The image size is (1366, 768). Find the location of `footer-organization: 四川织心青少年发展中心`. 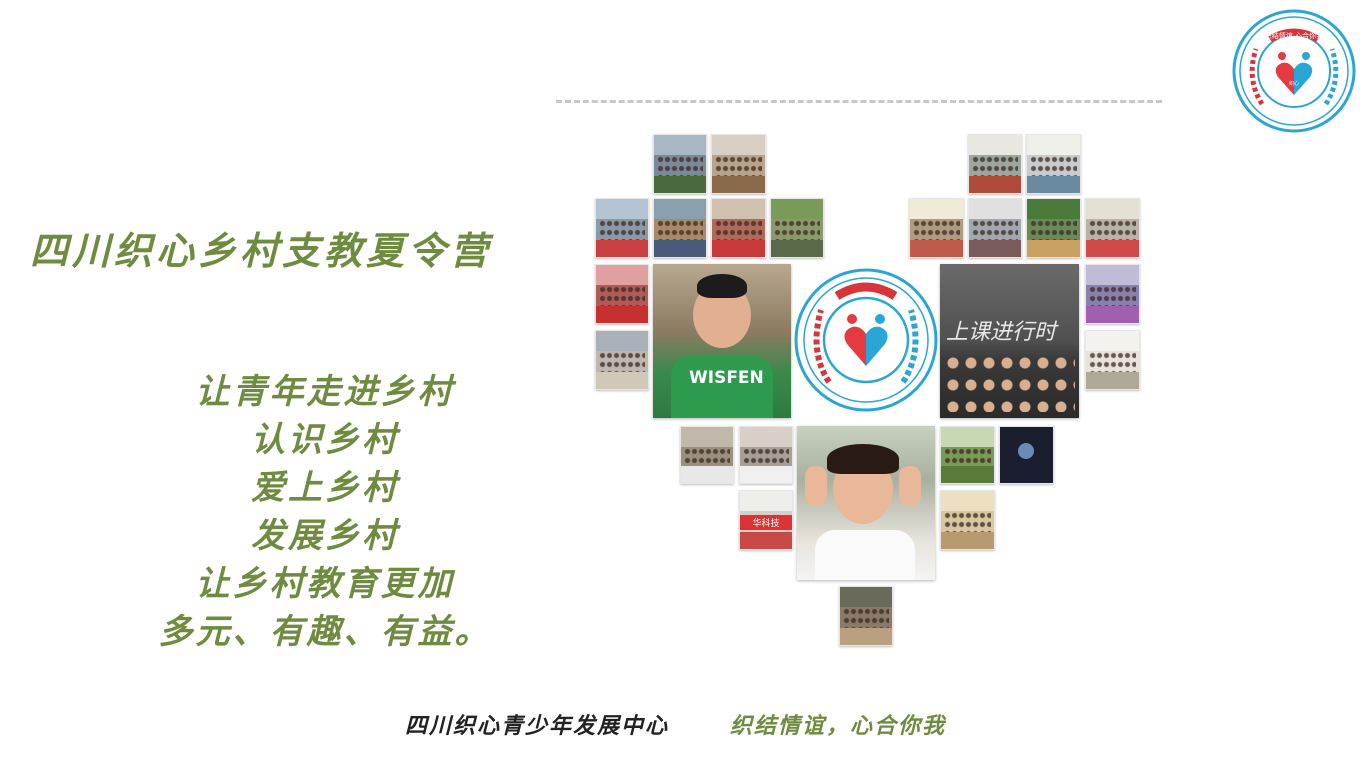

footer-organization: 四川织心青少年发展中心 is located at coordinates (537, 726).